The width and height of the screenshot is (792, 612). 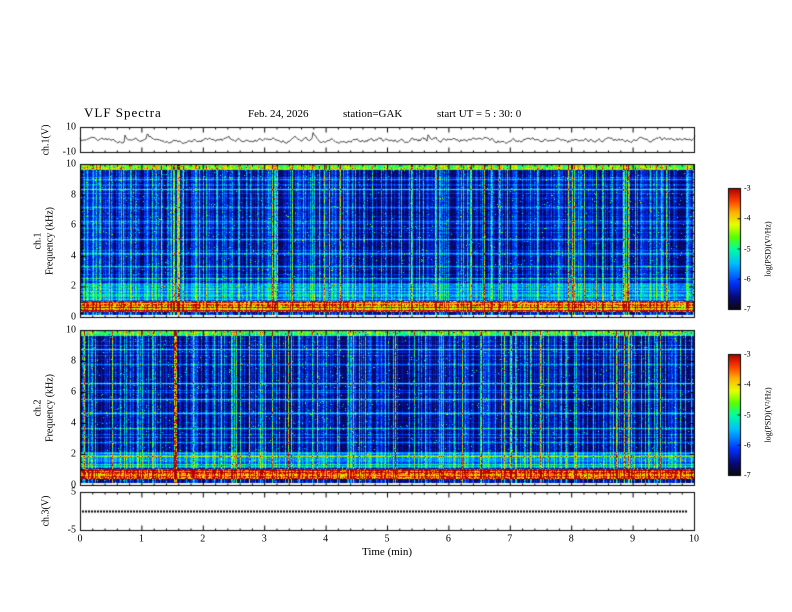 I want to click on station-label: station=GAK, so click(x=373, y=114).